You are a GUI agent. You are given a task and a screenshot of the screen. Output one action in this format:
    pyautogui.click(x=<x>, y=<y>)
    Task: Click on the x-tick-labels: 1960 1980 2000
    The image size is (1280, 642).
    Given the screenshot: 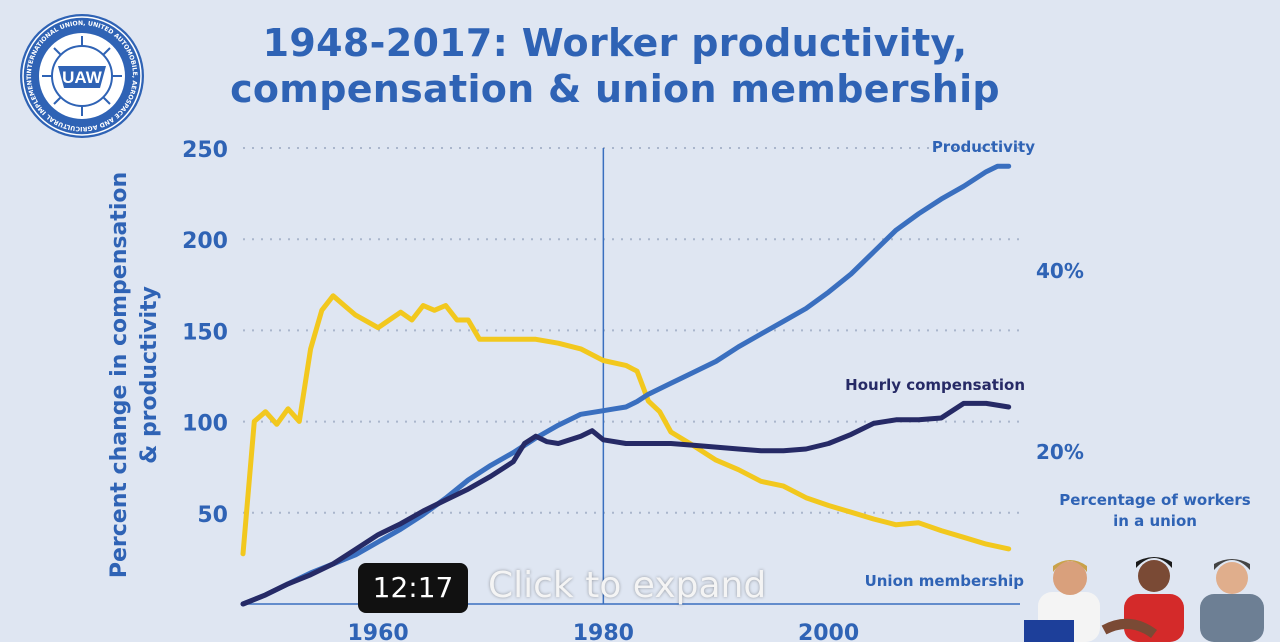 What is the action you would take?
    pyautogui.click(x=604, y=631)
    